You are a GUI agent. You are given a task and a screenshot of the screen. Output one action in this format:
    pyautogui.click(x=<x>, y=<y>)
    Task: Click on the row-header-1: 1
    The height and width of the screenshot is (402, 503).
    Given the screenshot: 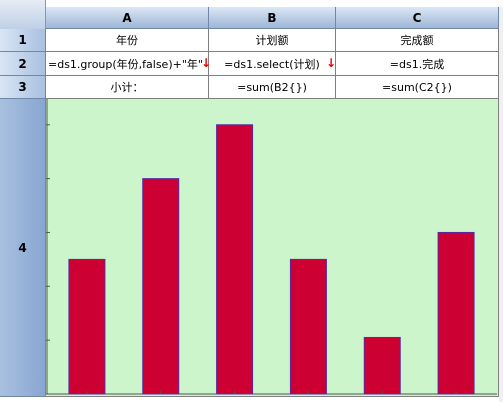 What is the action you would take?
    pyautogui.click(x=23, y=40)
    